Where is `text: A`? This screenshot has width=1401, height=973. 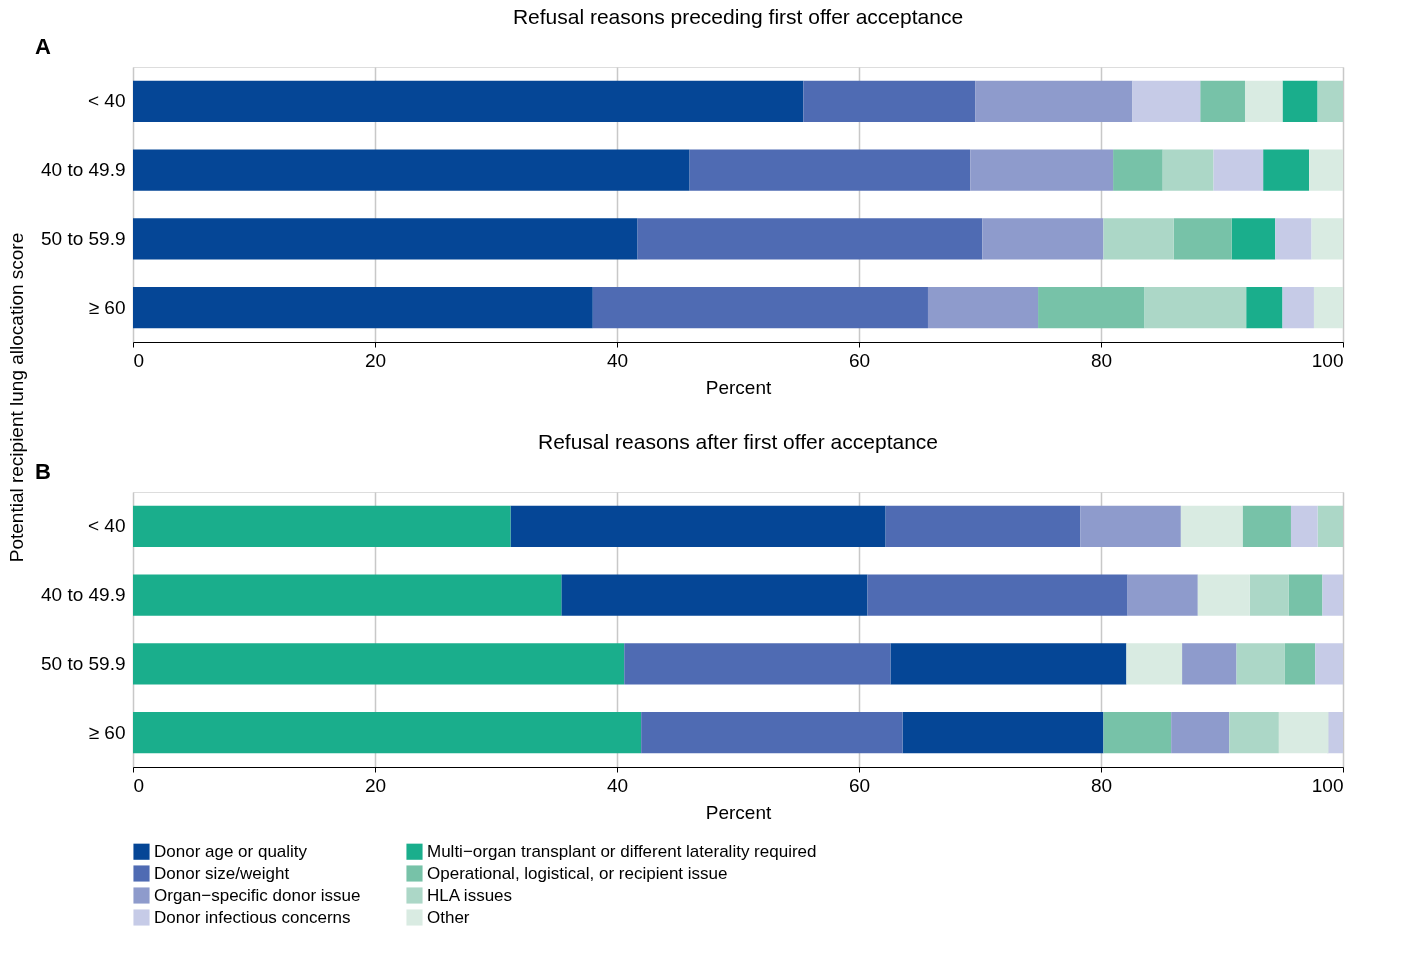 text: A is located at coordinates (43, 46).